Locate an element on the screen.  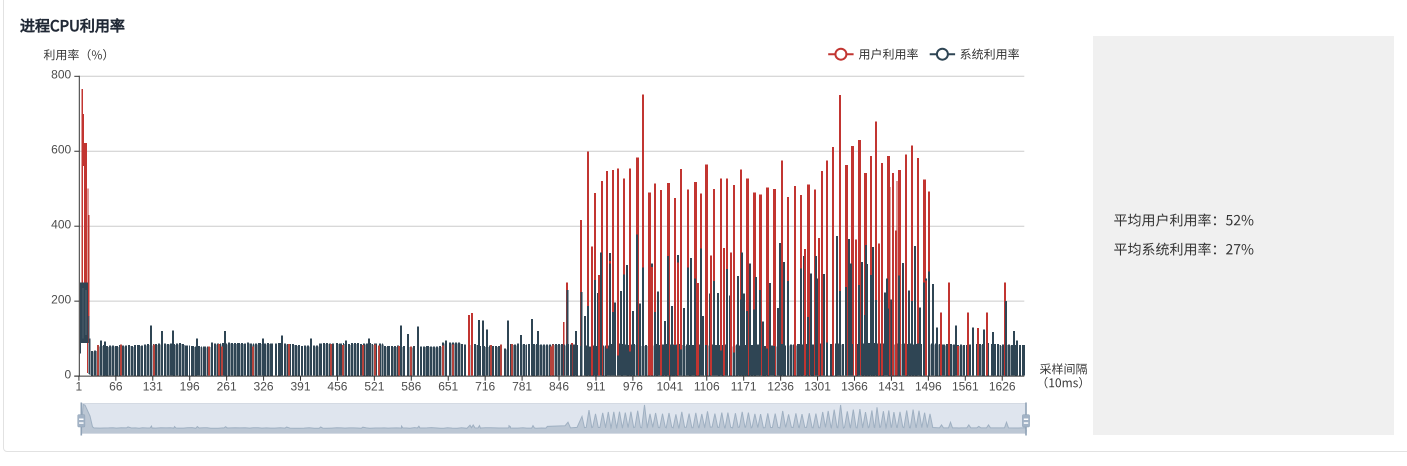
svg-text: 1626 is located at coordinates (1002, 386).